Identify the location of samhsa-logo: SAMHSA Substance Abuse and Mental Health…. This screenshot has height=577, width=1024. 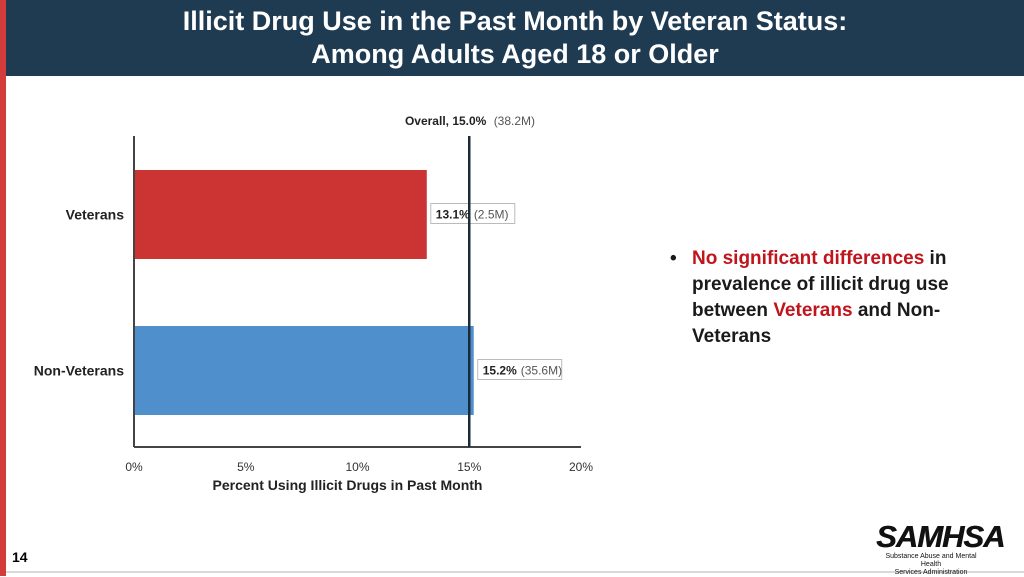
(940, 548).